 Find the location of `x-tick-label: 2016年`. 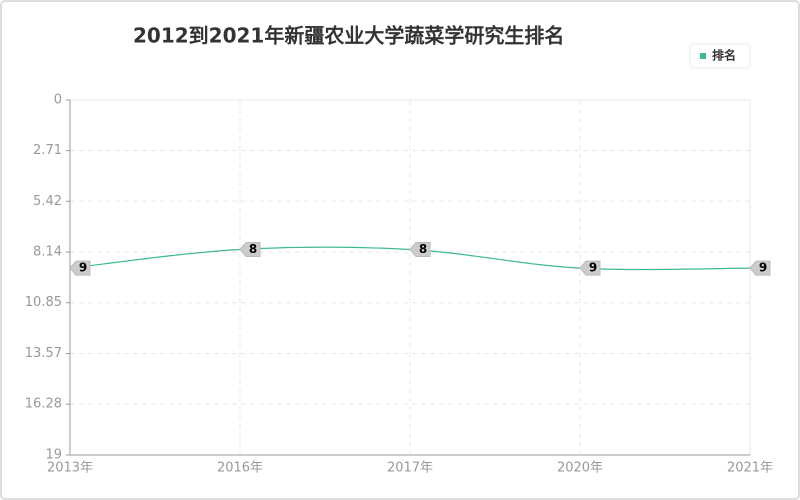

x-tick-label: 2016年 is located at coordinates (240, 468).